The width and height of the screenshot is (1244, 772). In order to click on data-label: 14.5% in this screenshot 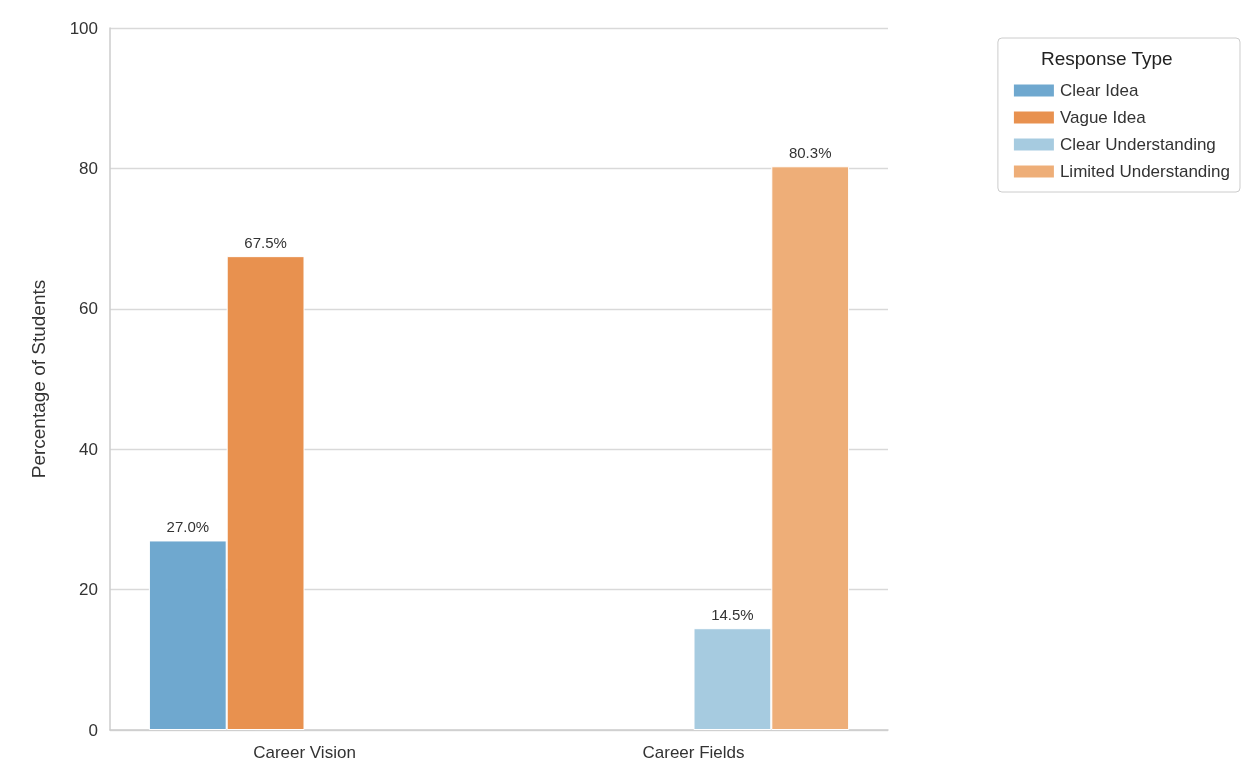, I will do `click(732, 615)`.